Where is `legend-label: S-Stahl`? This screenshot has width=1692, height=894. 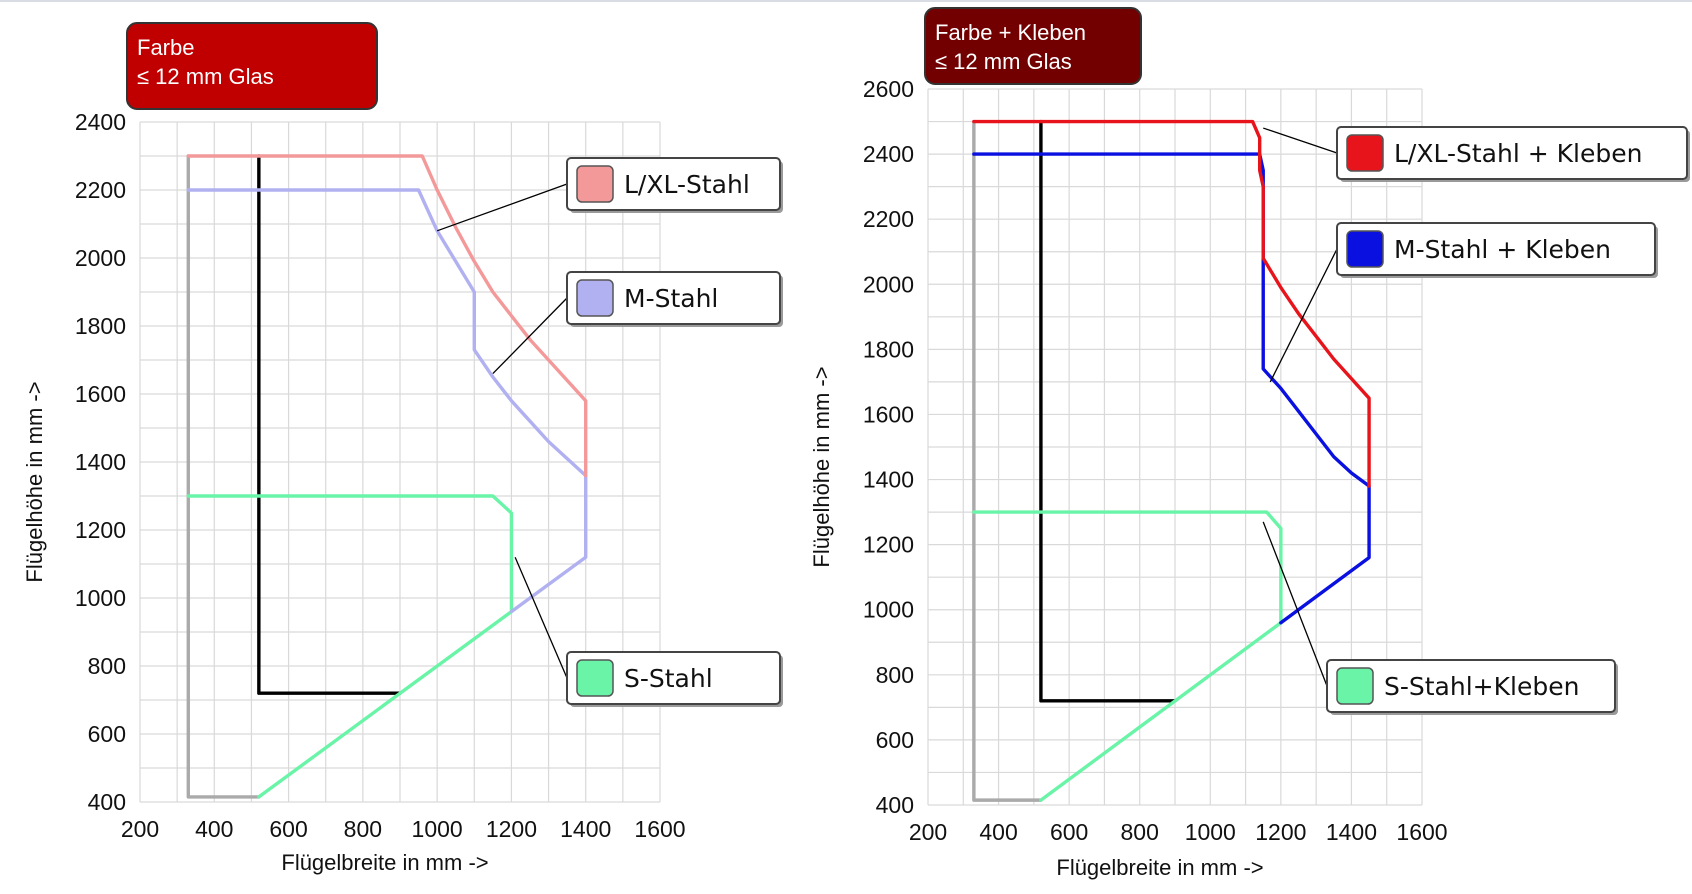
legend-label: S-Stahl is located at coordinates (668, 678).